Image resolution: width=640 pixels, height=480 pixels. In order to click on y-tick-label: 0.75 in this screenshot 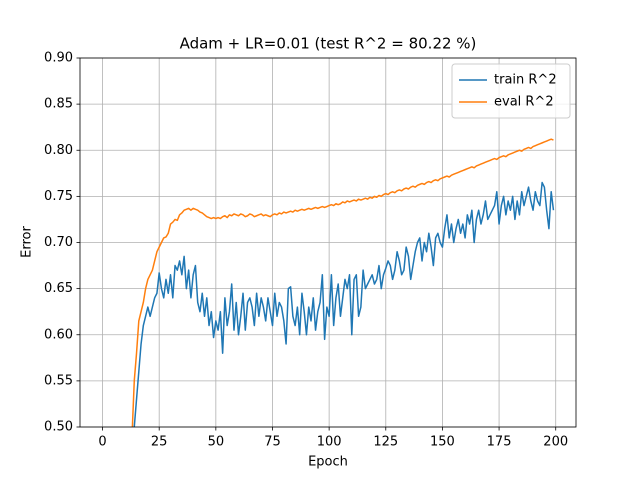, I will do `click(58, 196)`.